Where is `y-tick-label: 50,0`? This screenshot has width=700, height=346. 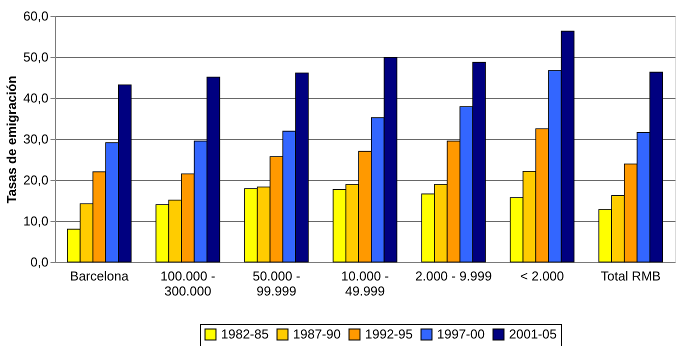
y-tick-label: 50,0 is located at coordinates (35, 57).